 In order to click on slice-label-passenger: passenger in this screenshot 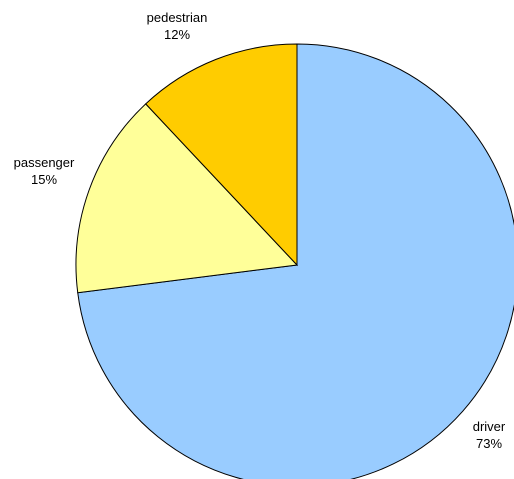, I will do `click(44, 162)`.